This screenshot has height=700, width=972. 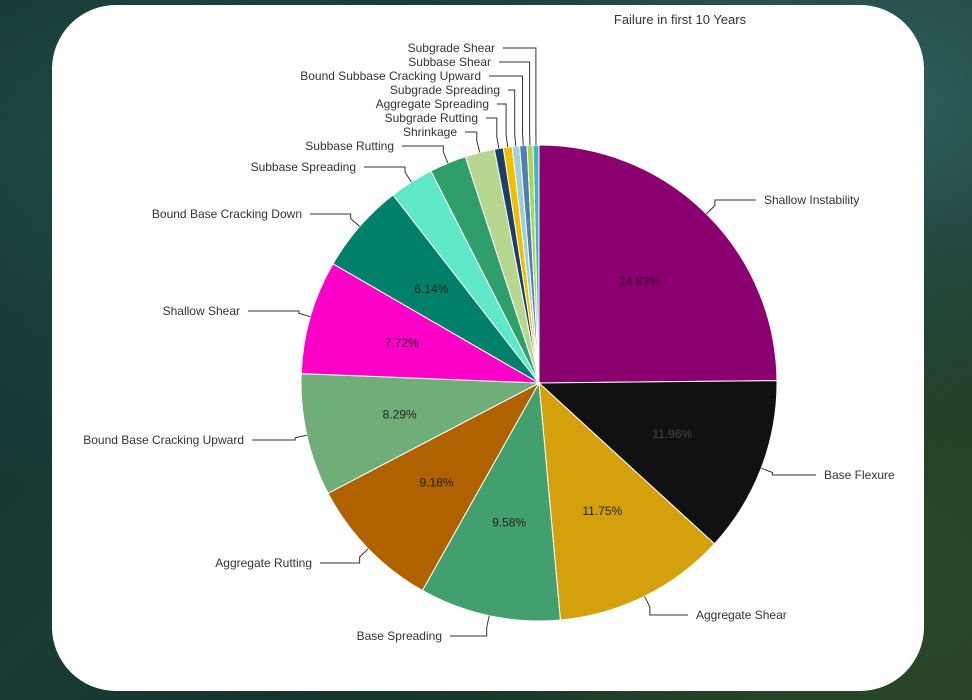 I want to click on slice-percent-aggregate-rutting: 9.18%, so click(x=436, y=482).